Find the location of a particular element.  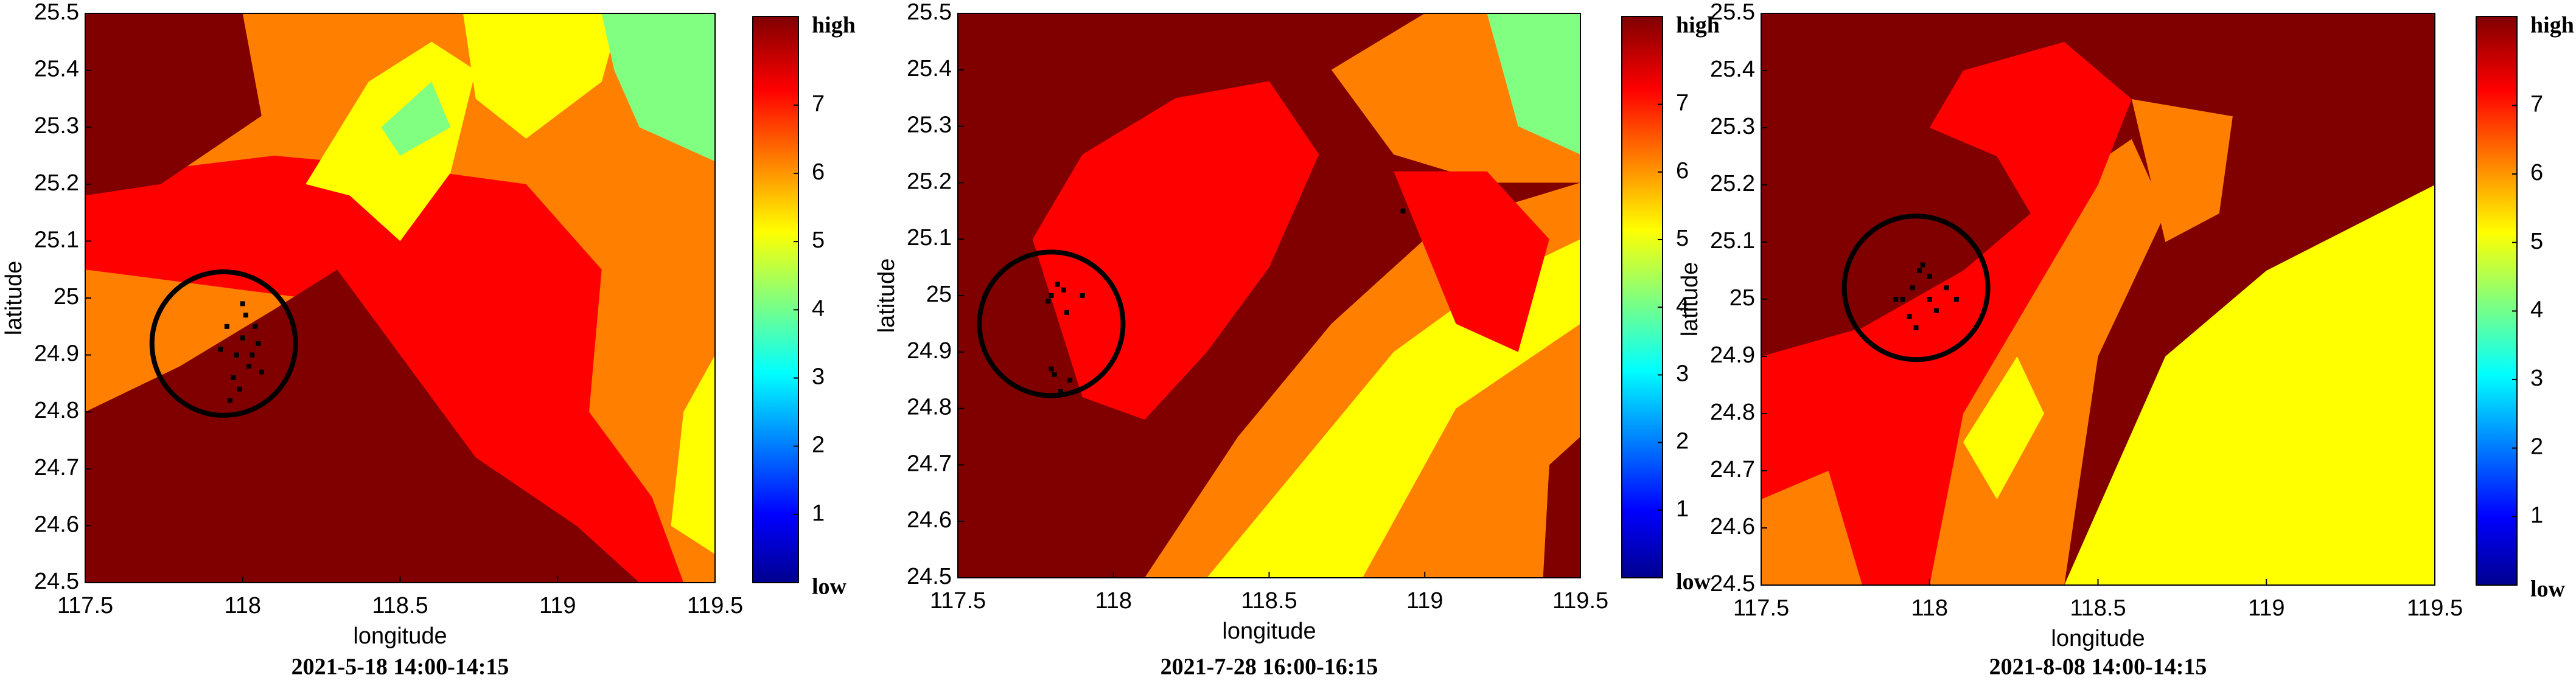

y-tick-label: 25.4 is located at coordinates (1732, 69).